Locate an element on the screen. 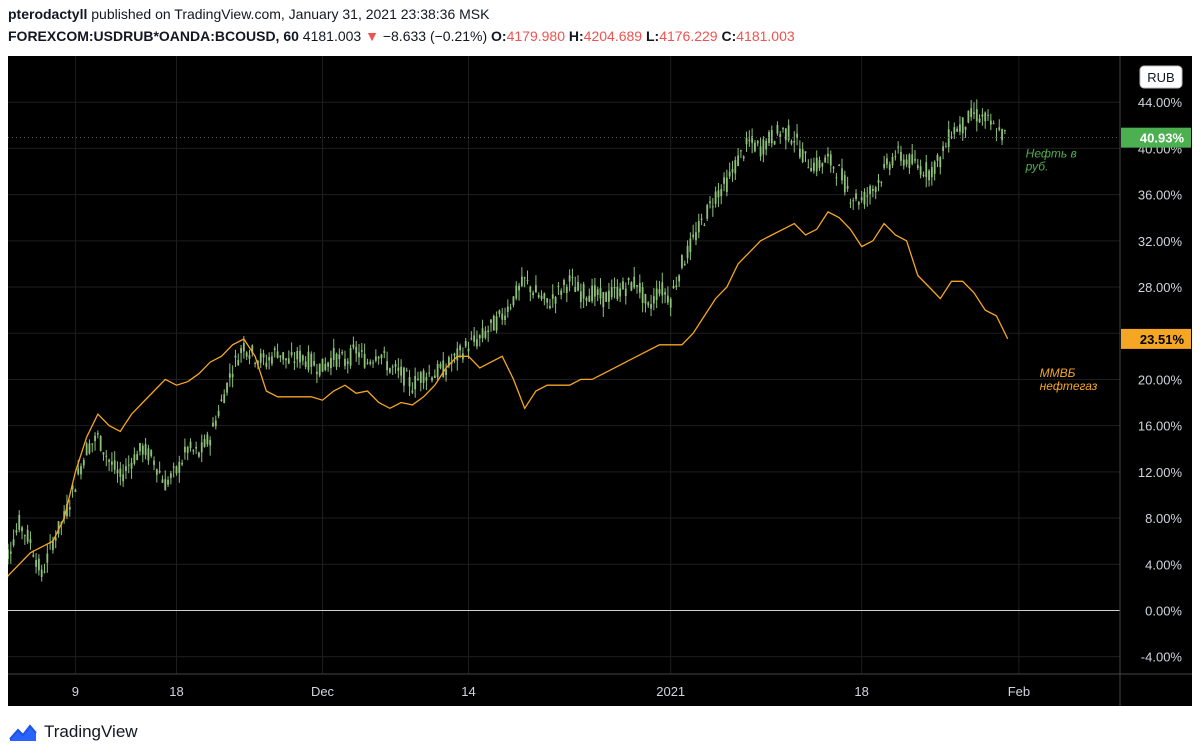 Image resolution: width=1200 pixels, height=755 pixels. y-tick-label: 36.00% is located at coordinates (1160, 195).